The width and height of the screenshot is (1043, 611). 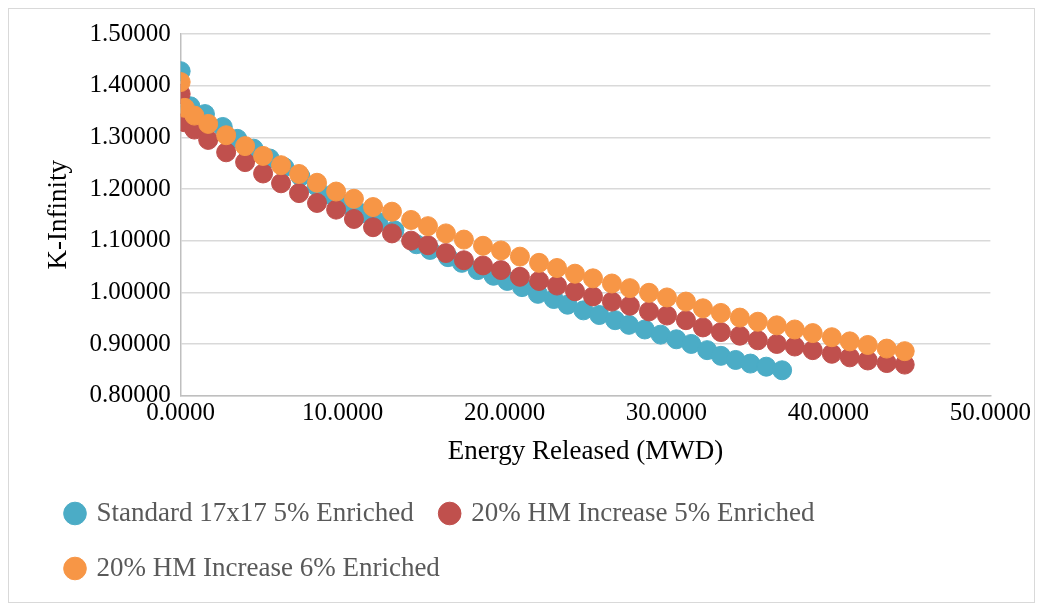 What do you see at coordinates (130, 135) in the screenshot?
I see `y-tick-label: 1.30000` at bounding box center [130, 135].